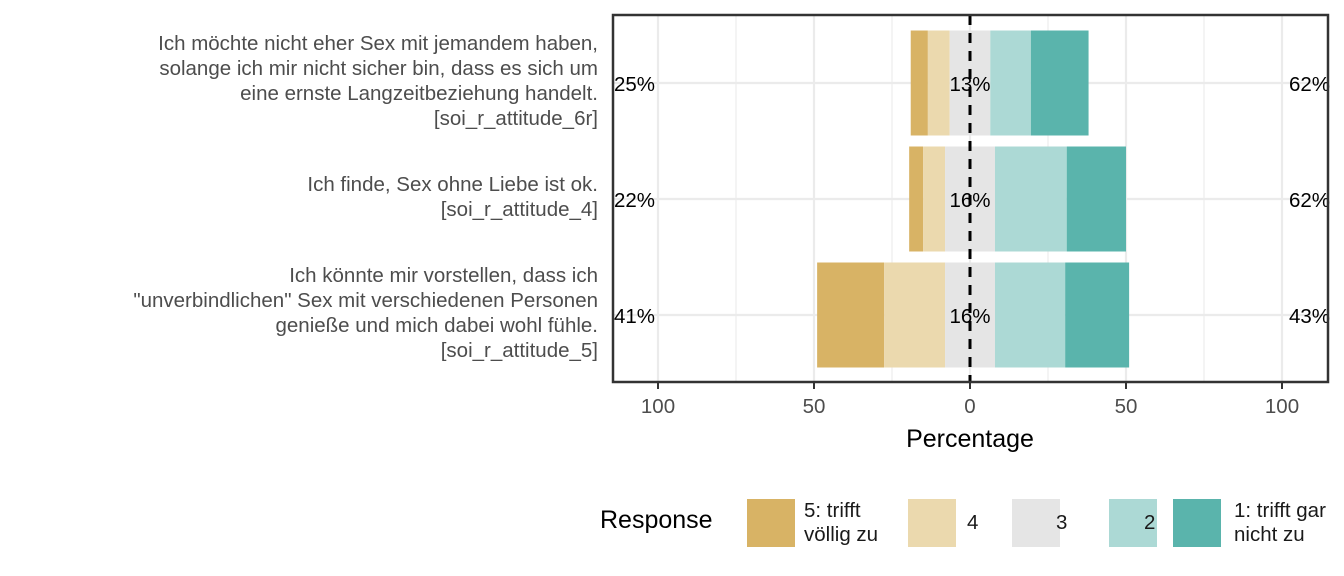 This screenshot has height=576, width=1344. Describe the element at coordinates (419, 93) in the screenshot. I see `item-label-line: eine ernste Langzeitbeziehung handelt.` at that location.